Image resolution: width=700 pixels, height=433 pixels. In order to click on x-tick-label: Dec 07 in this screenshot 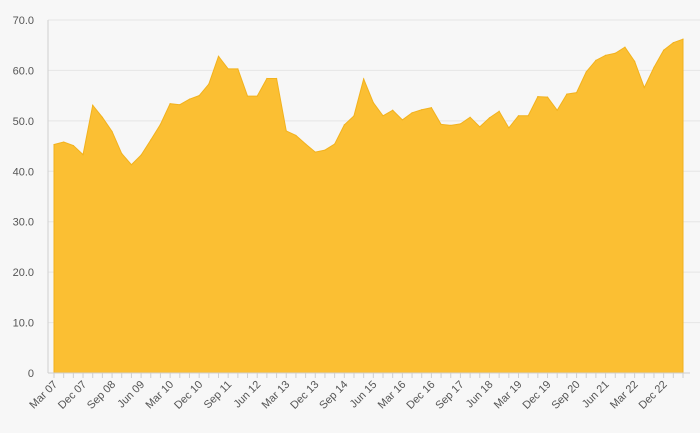, I will do `click(72, 395)`.